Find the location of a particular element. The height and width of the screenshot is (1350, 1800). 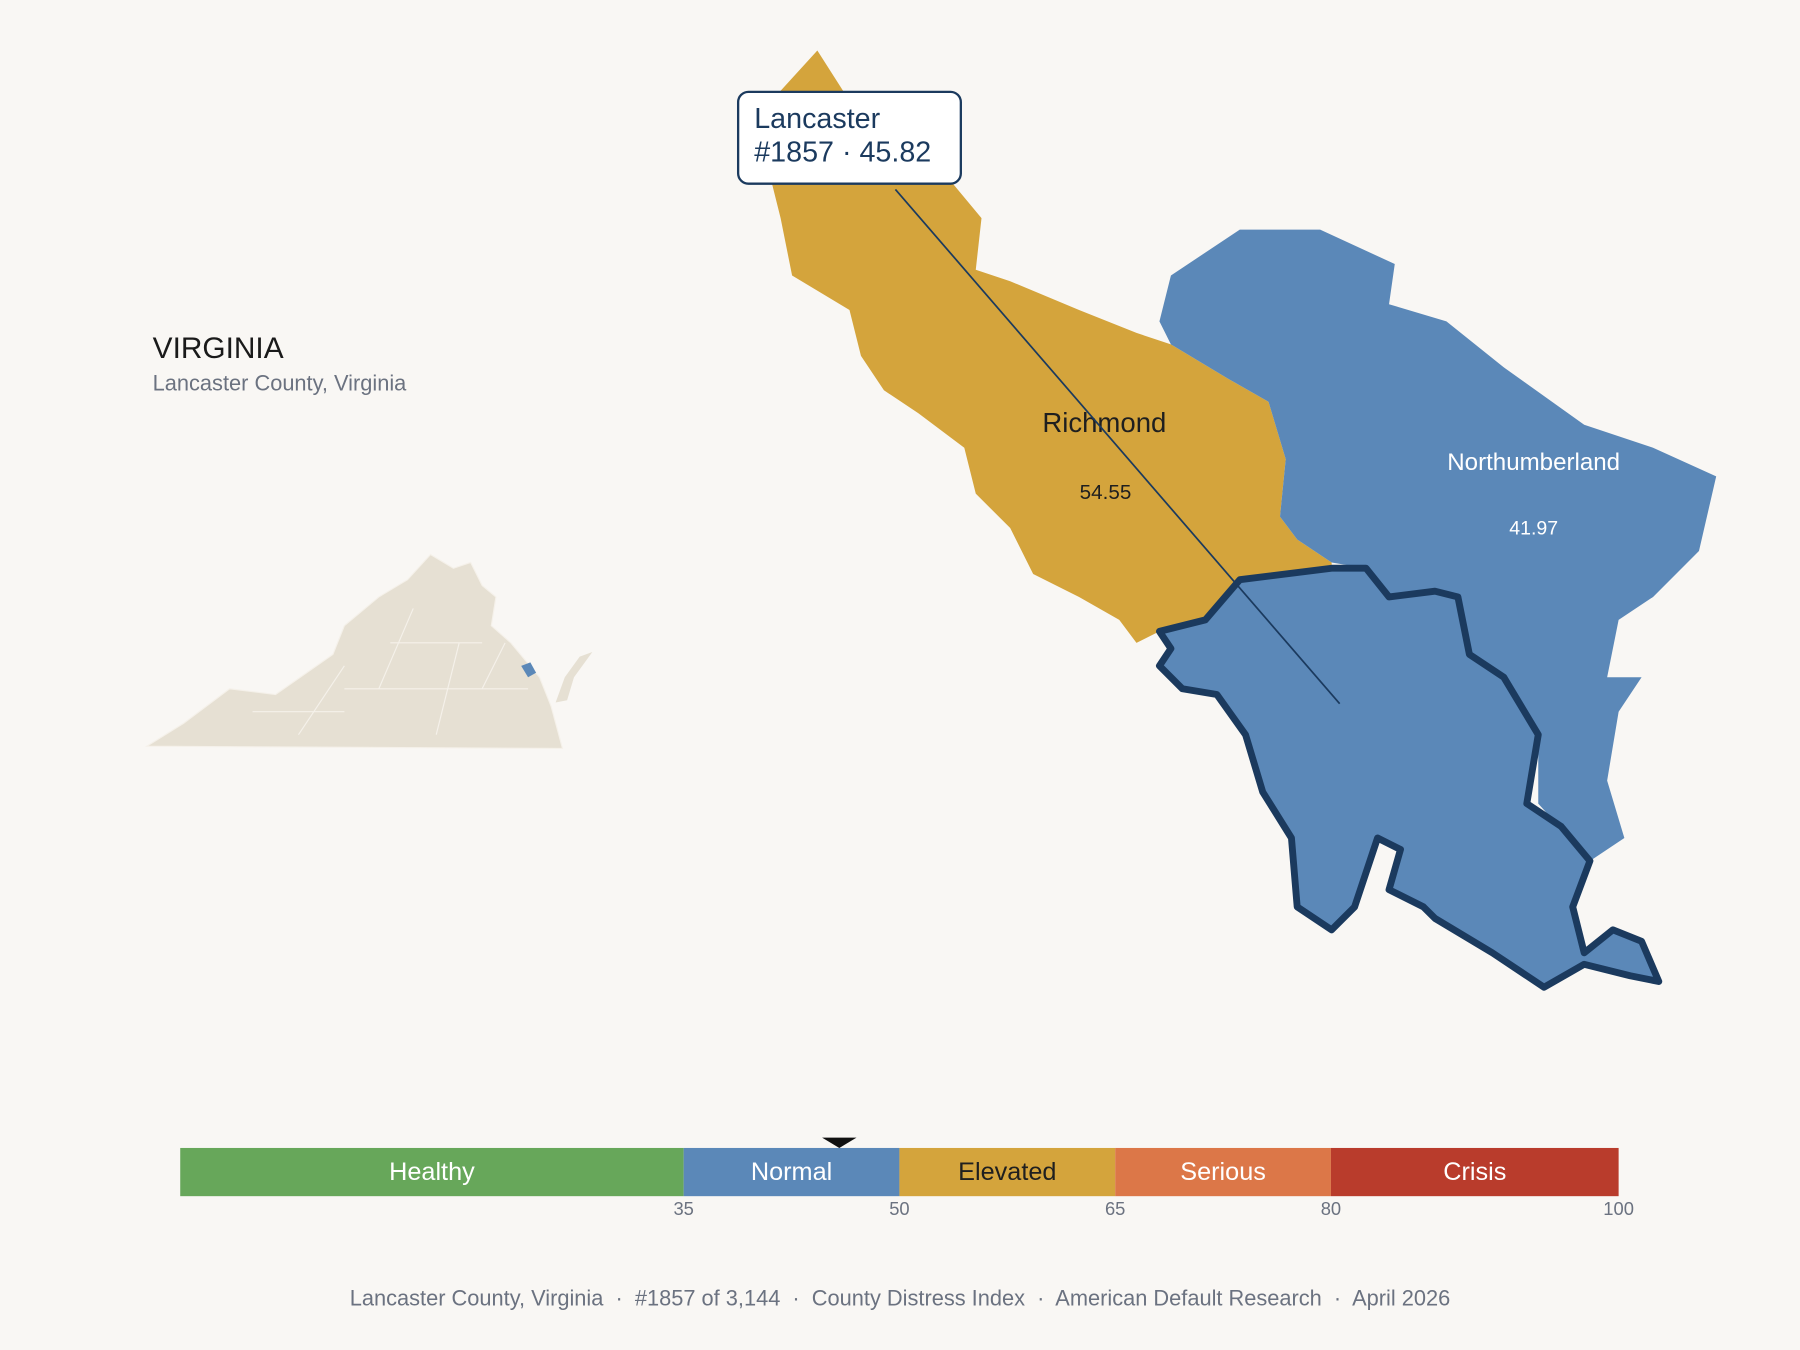

leader-line is located at coordinates (1117, 446).